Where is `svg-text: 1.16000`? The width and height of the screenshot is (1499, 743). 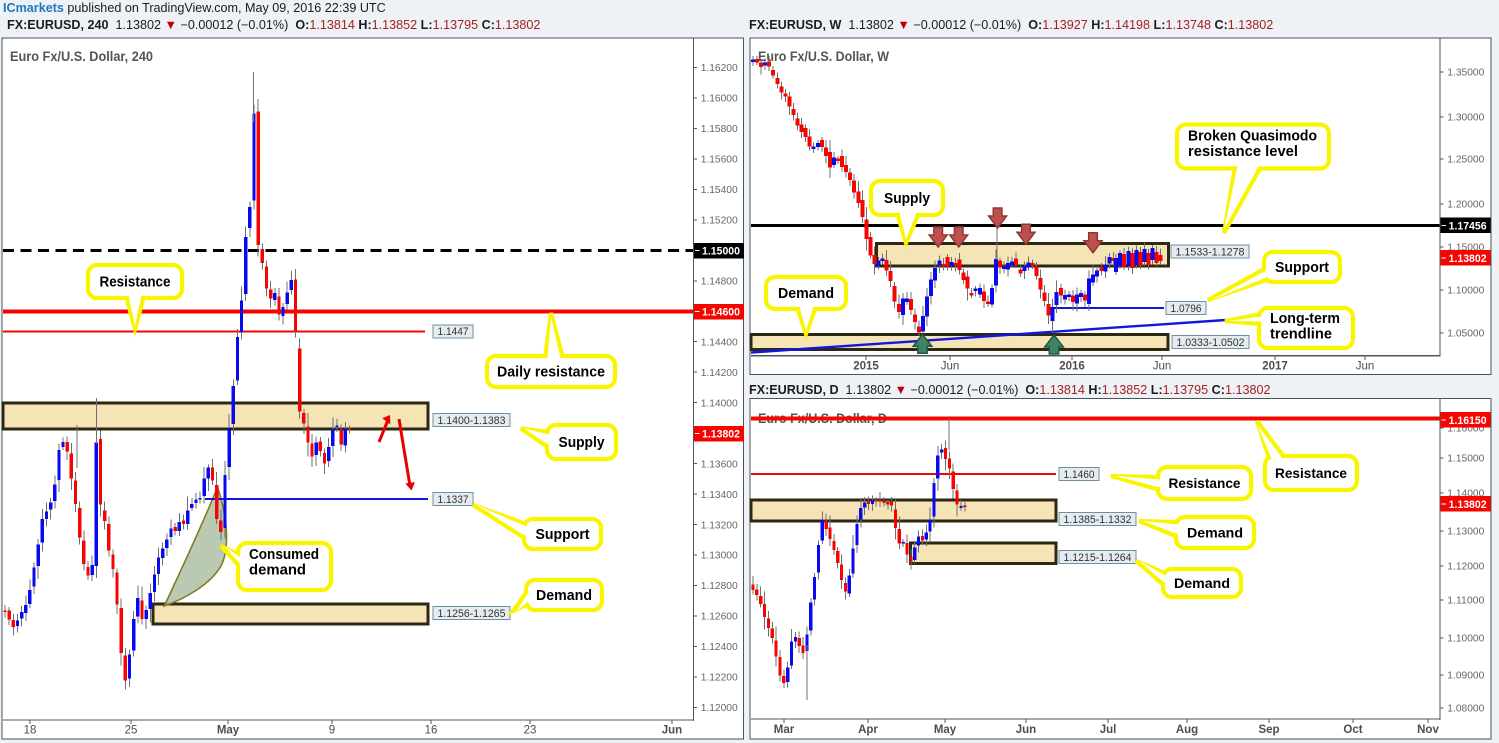
svg-text: 1.16000 is located at coordinates (719, 99).